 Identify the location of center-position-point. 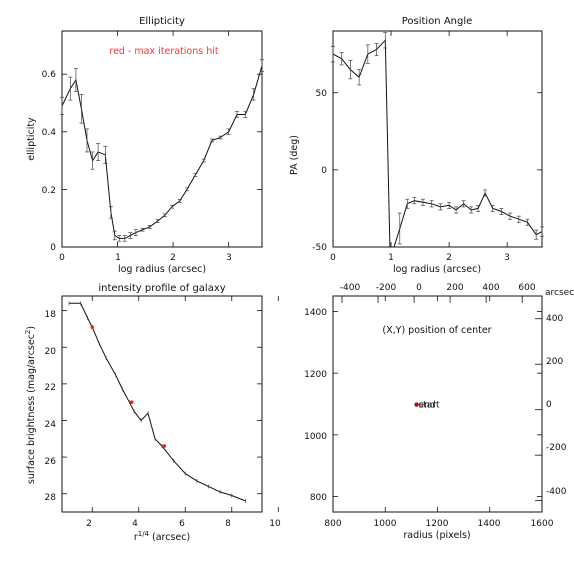
(416, 404).